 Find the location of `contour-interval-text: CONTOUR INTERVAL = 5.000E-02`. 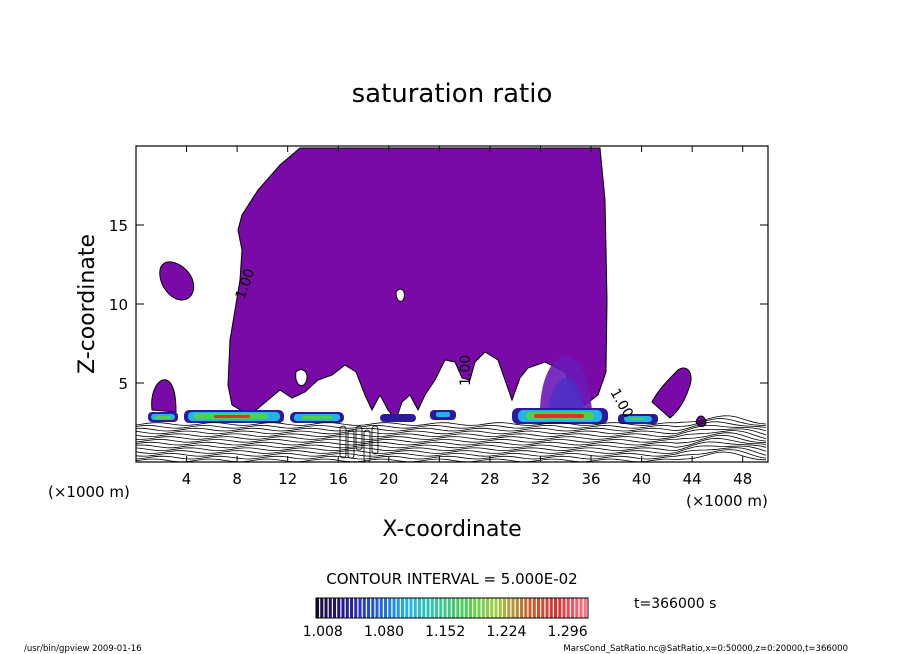

contour-interval-text: CONTOUR INTERVAL = 5.000E-02 is located at coordinates (451, 579).